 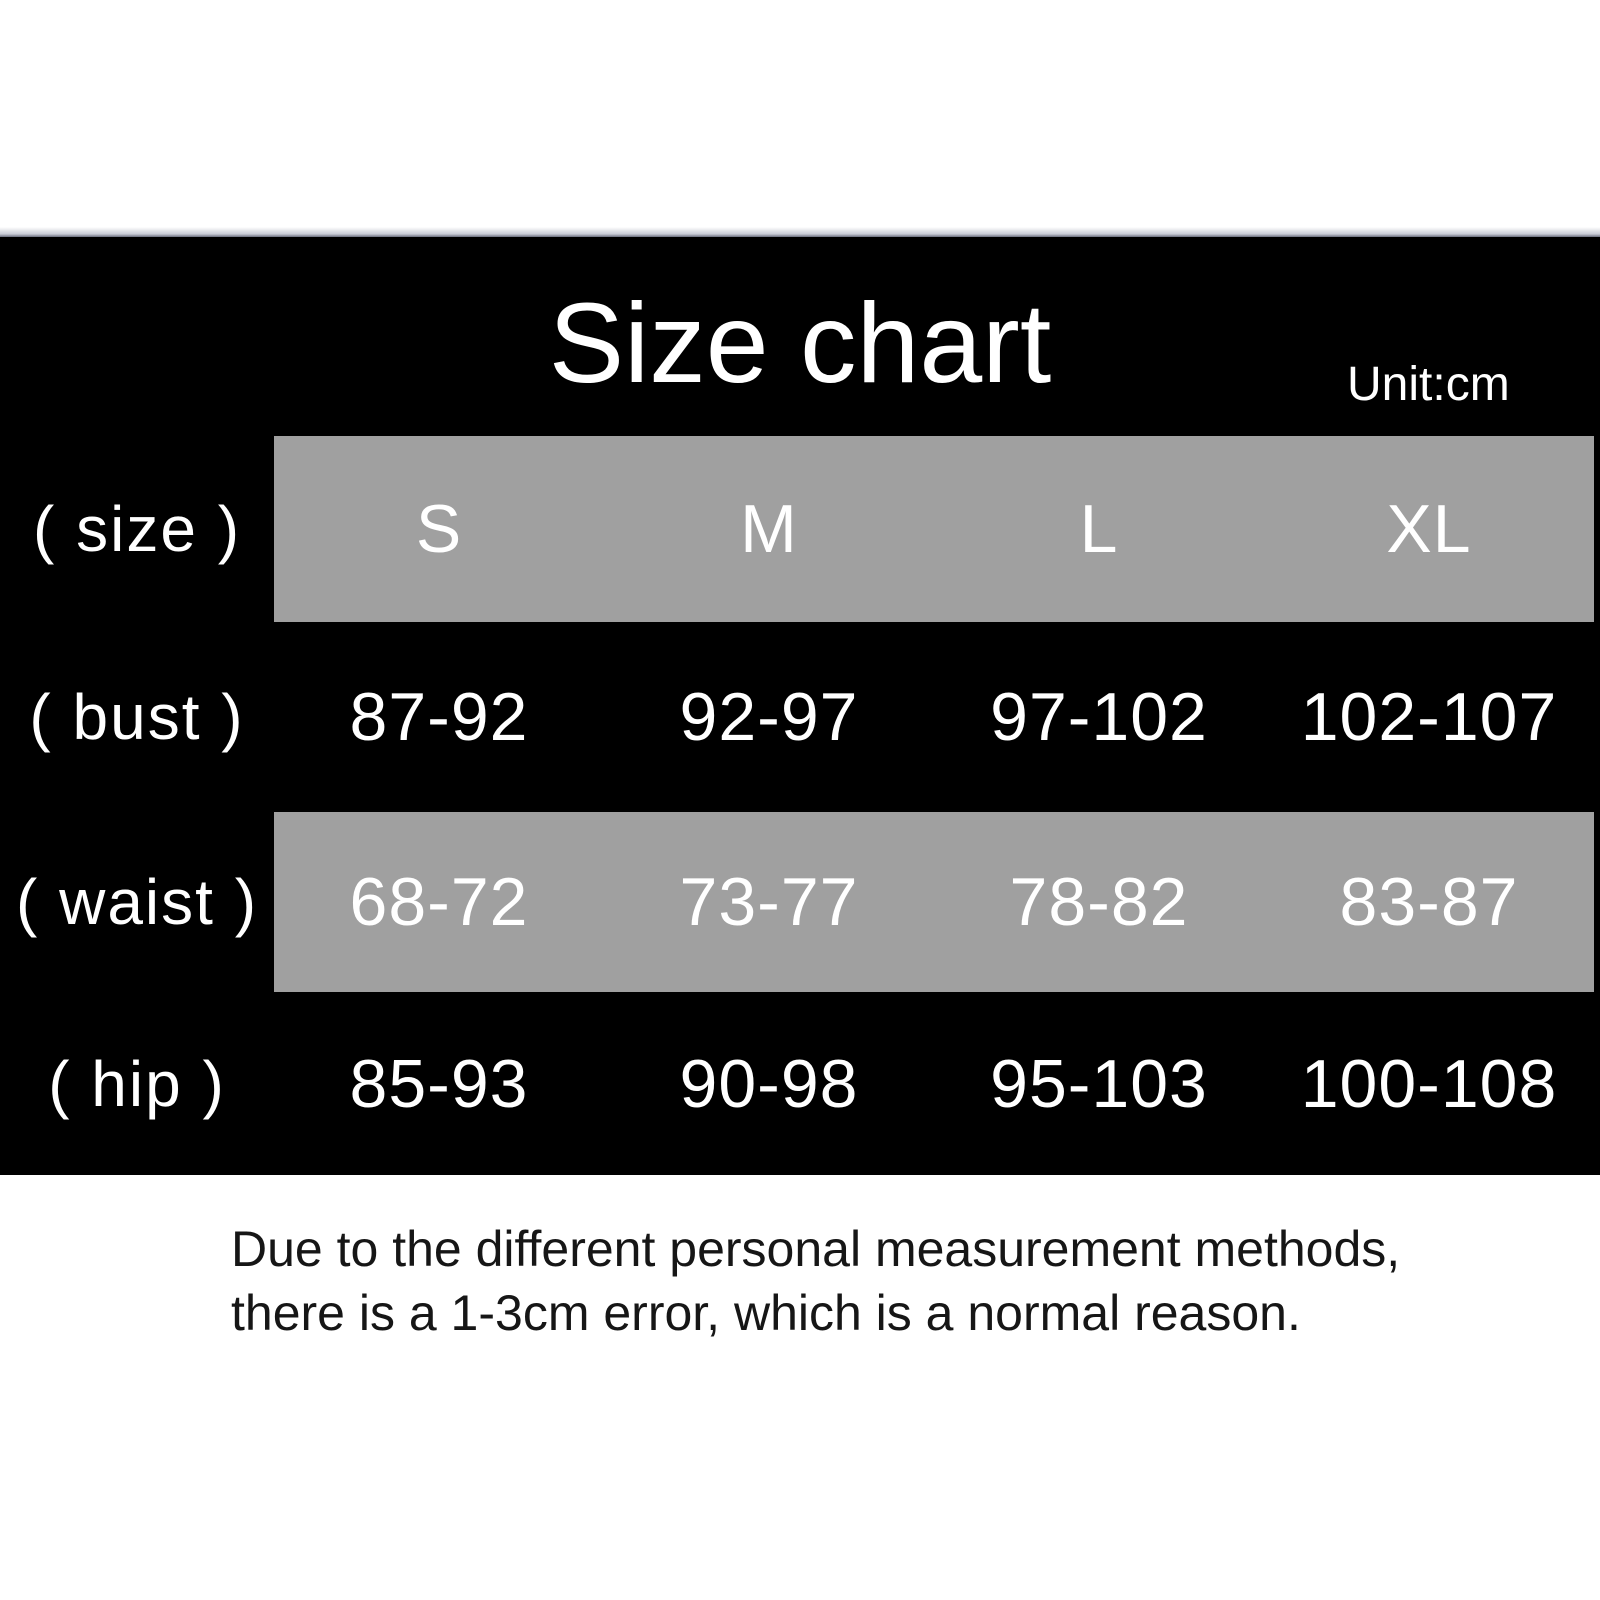 What do you see at coordinates (800, 232) in the screenshot?
I see `panel-top-edge-shadow` at bounding box center [800, 232].